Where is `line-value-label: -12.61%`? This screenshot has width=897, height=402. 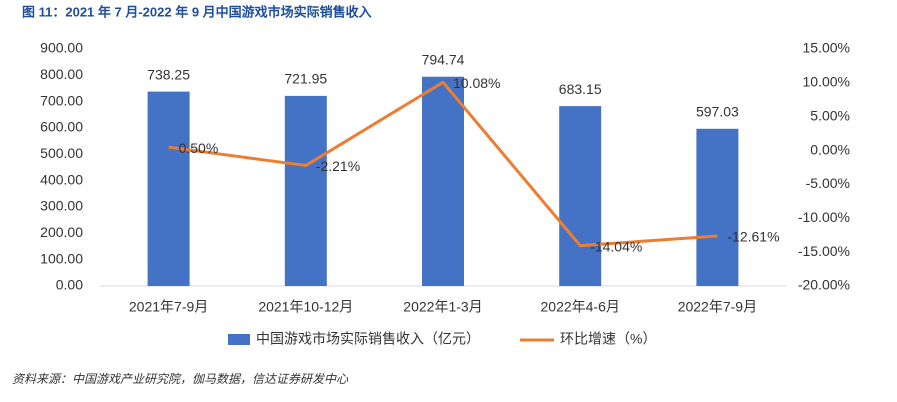
line-value-label: -12.61% is located at coordinates (753, 237).